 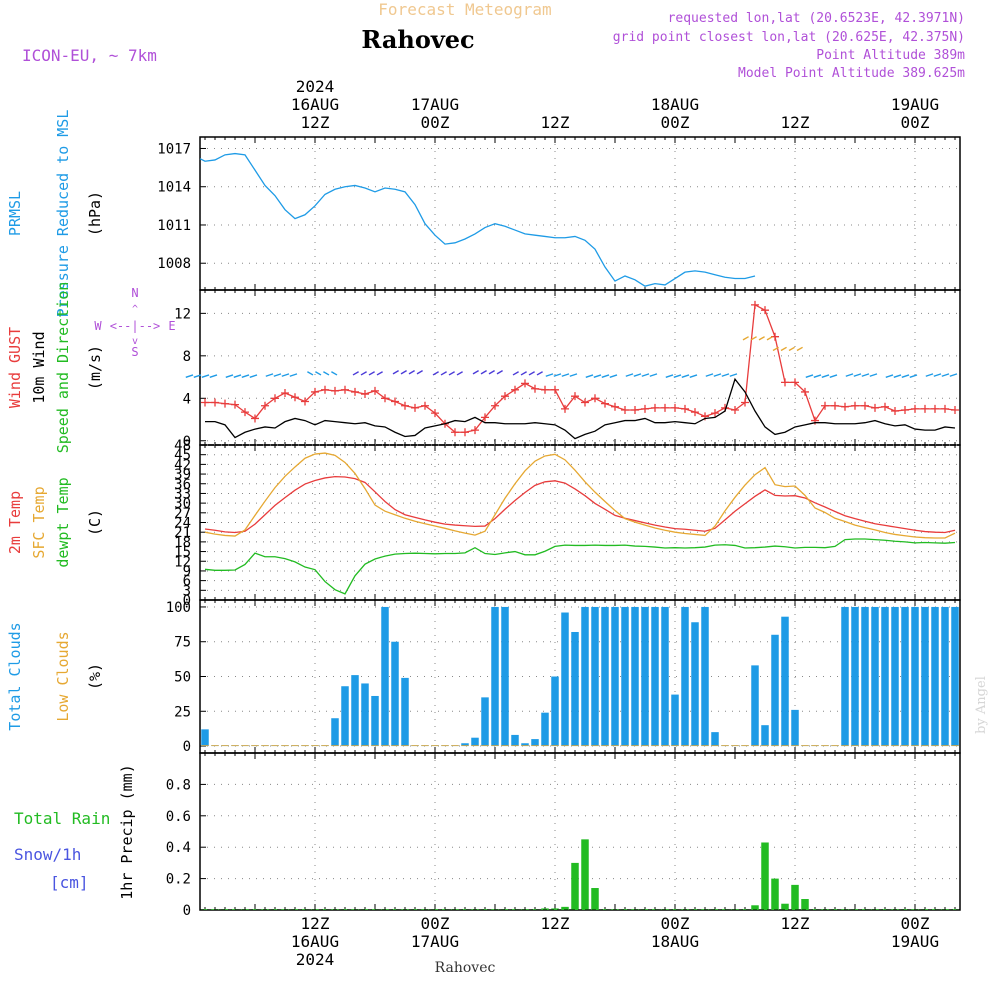 I want to click on panel-label: (C), so click(x=95, y=522).